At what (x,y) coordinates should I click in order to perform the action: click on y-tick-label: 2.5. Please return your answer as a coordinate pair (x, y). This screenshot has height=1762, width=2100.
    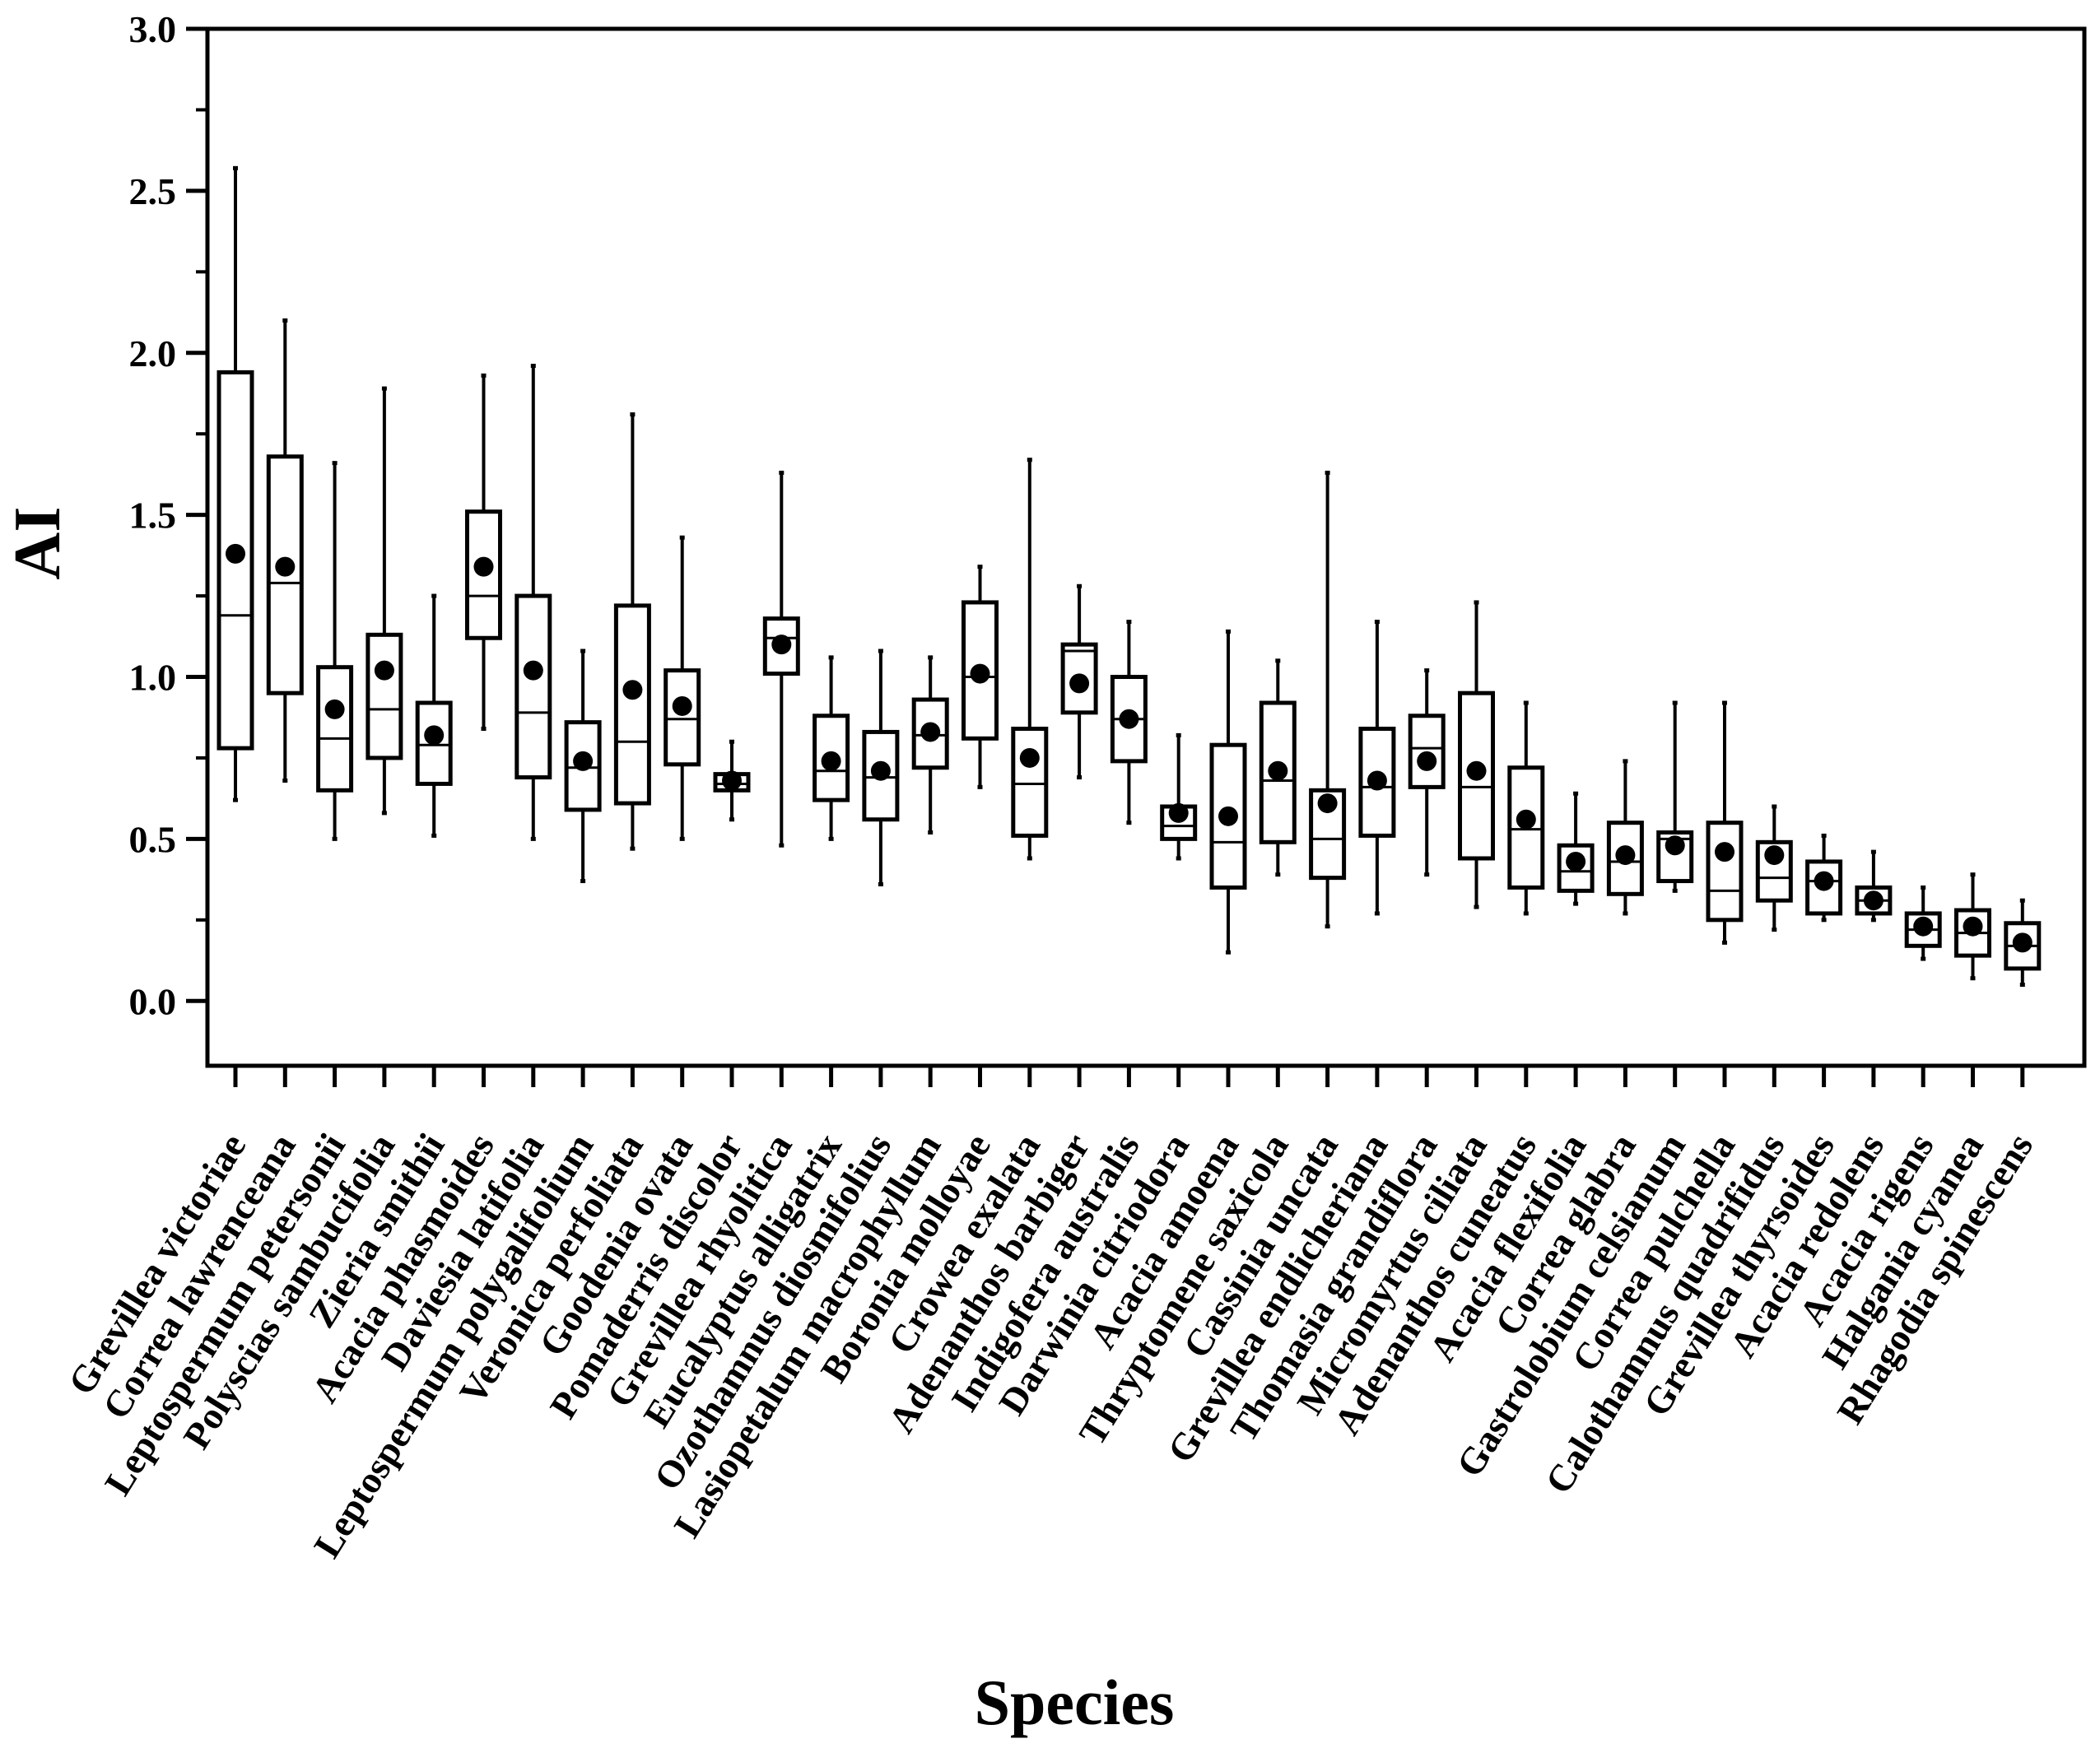
    Looking at the image, I should click on (153, 191).